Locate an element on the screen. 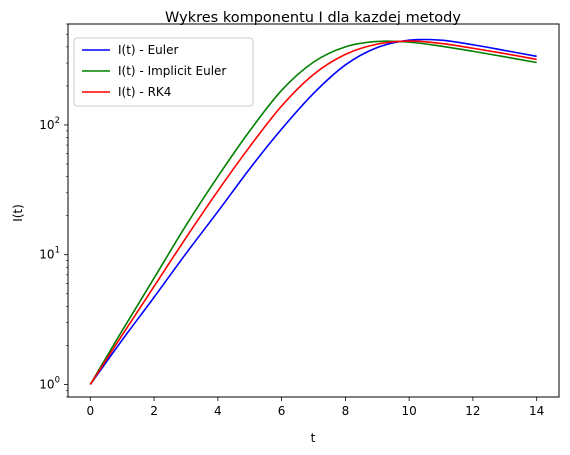 The image size is (570, 455). legend-label: I(t) - Implicit Euler is located at coordinates (172, 71).